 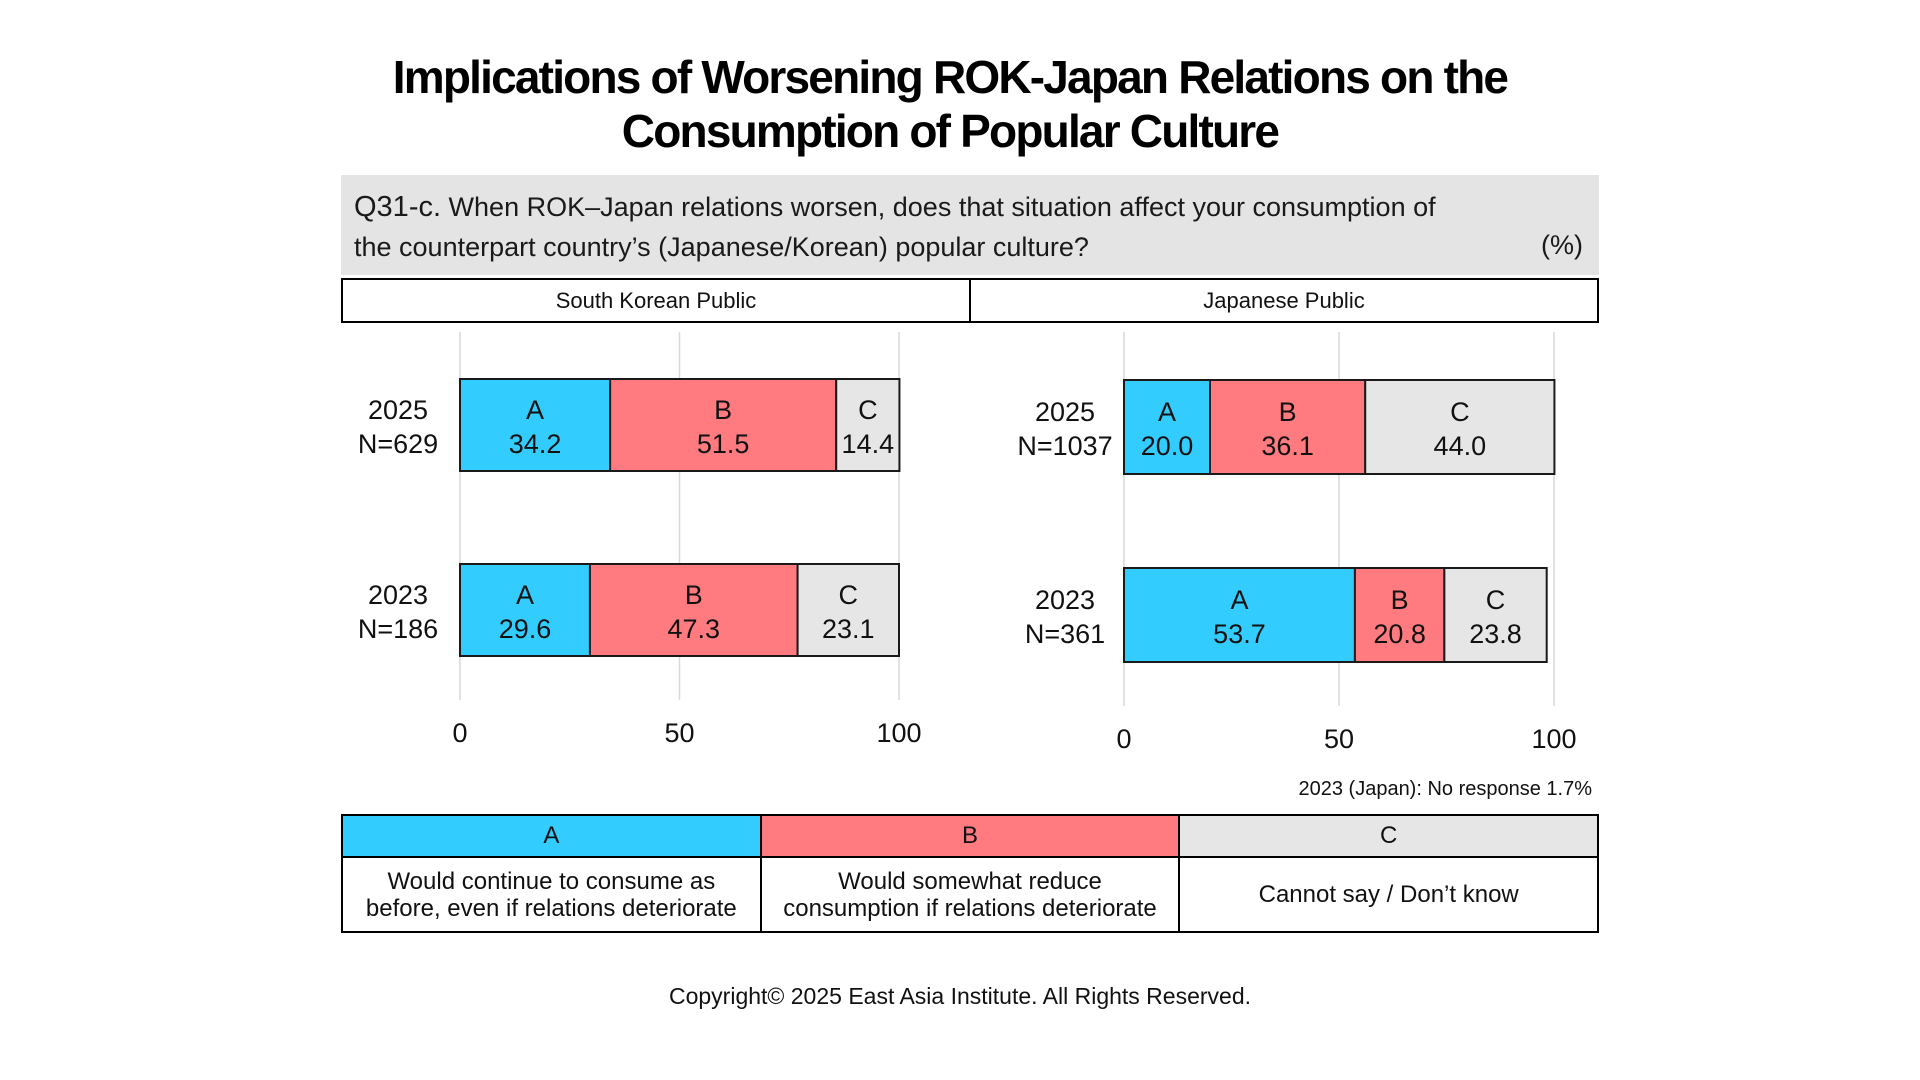 I want to click on x-tick-label-p1-0: 0, so click(x=1123, y=739).